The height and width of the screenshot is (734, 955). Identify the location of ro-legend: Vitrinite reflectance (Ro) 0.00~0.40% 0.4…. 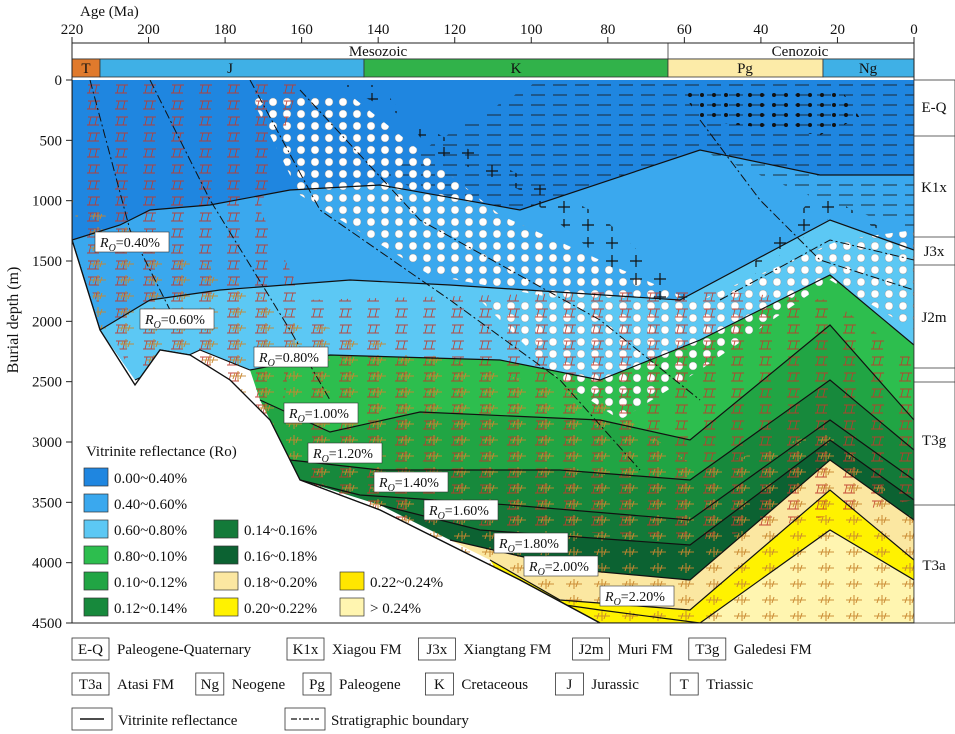
(263, 530).